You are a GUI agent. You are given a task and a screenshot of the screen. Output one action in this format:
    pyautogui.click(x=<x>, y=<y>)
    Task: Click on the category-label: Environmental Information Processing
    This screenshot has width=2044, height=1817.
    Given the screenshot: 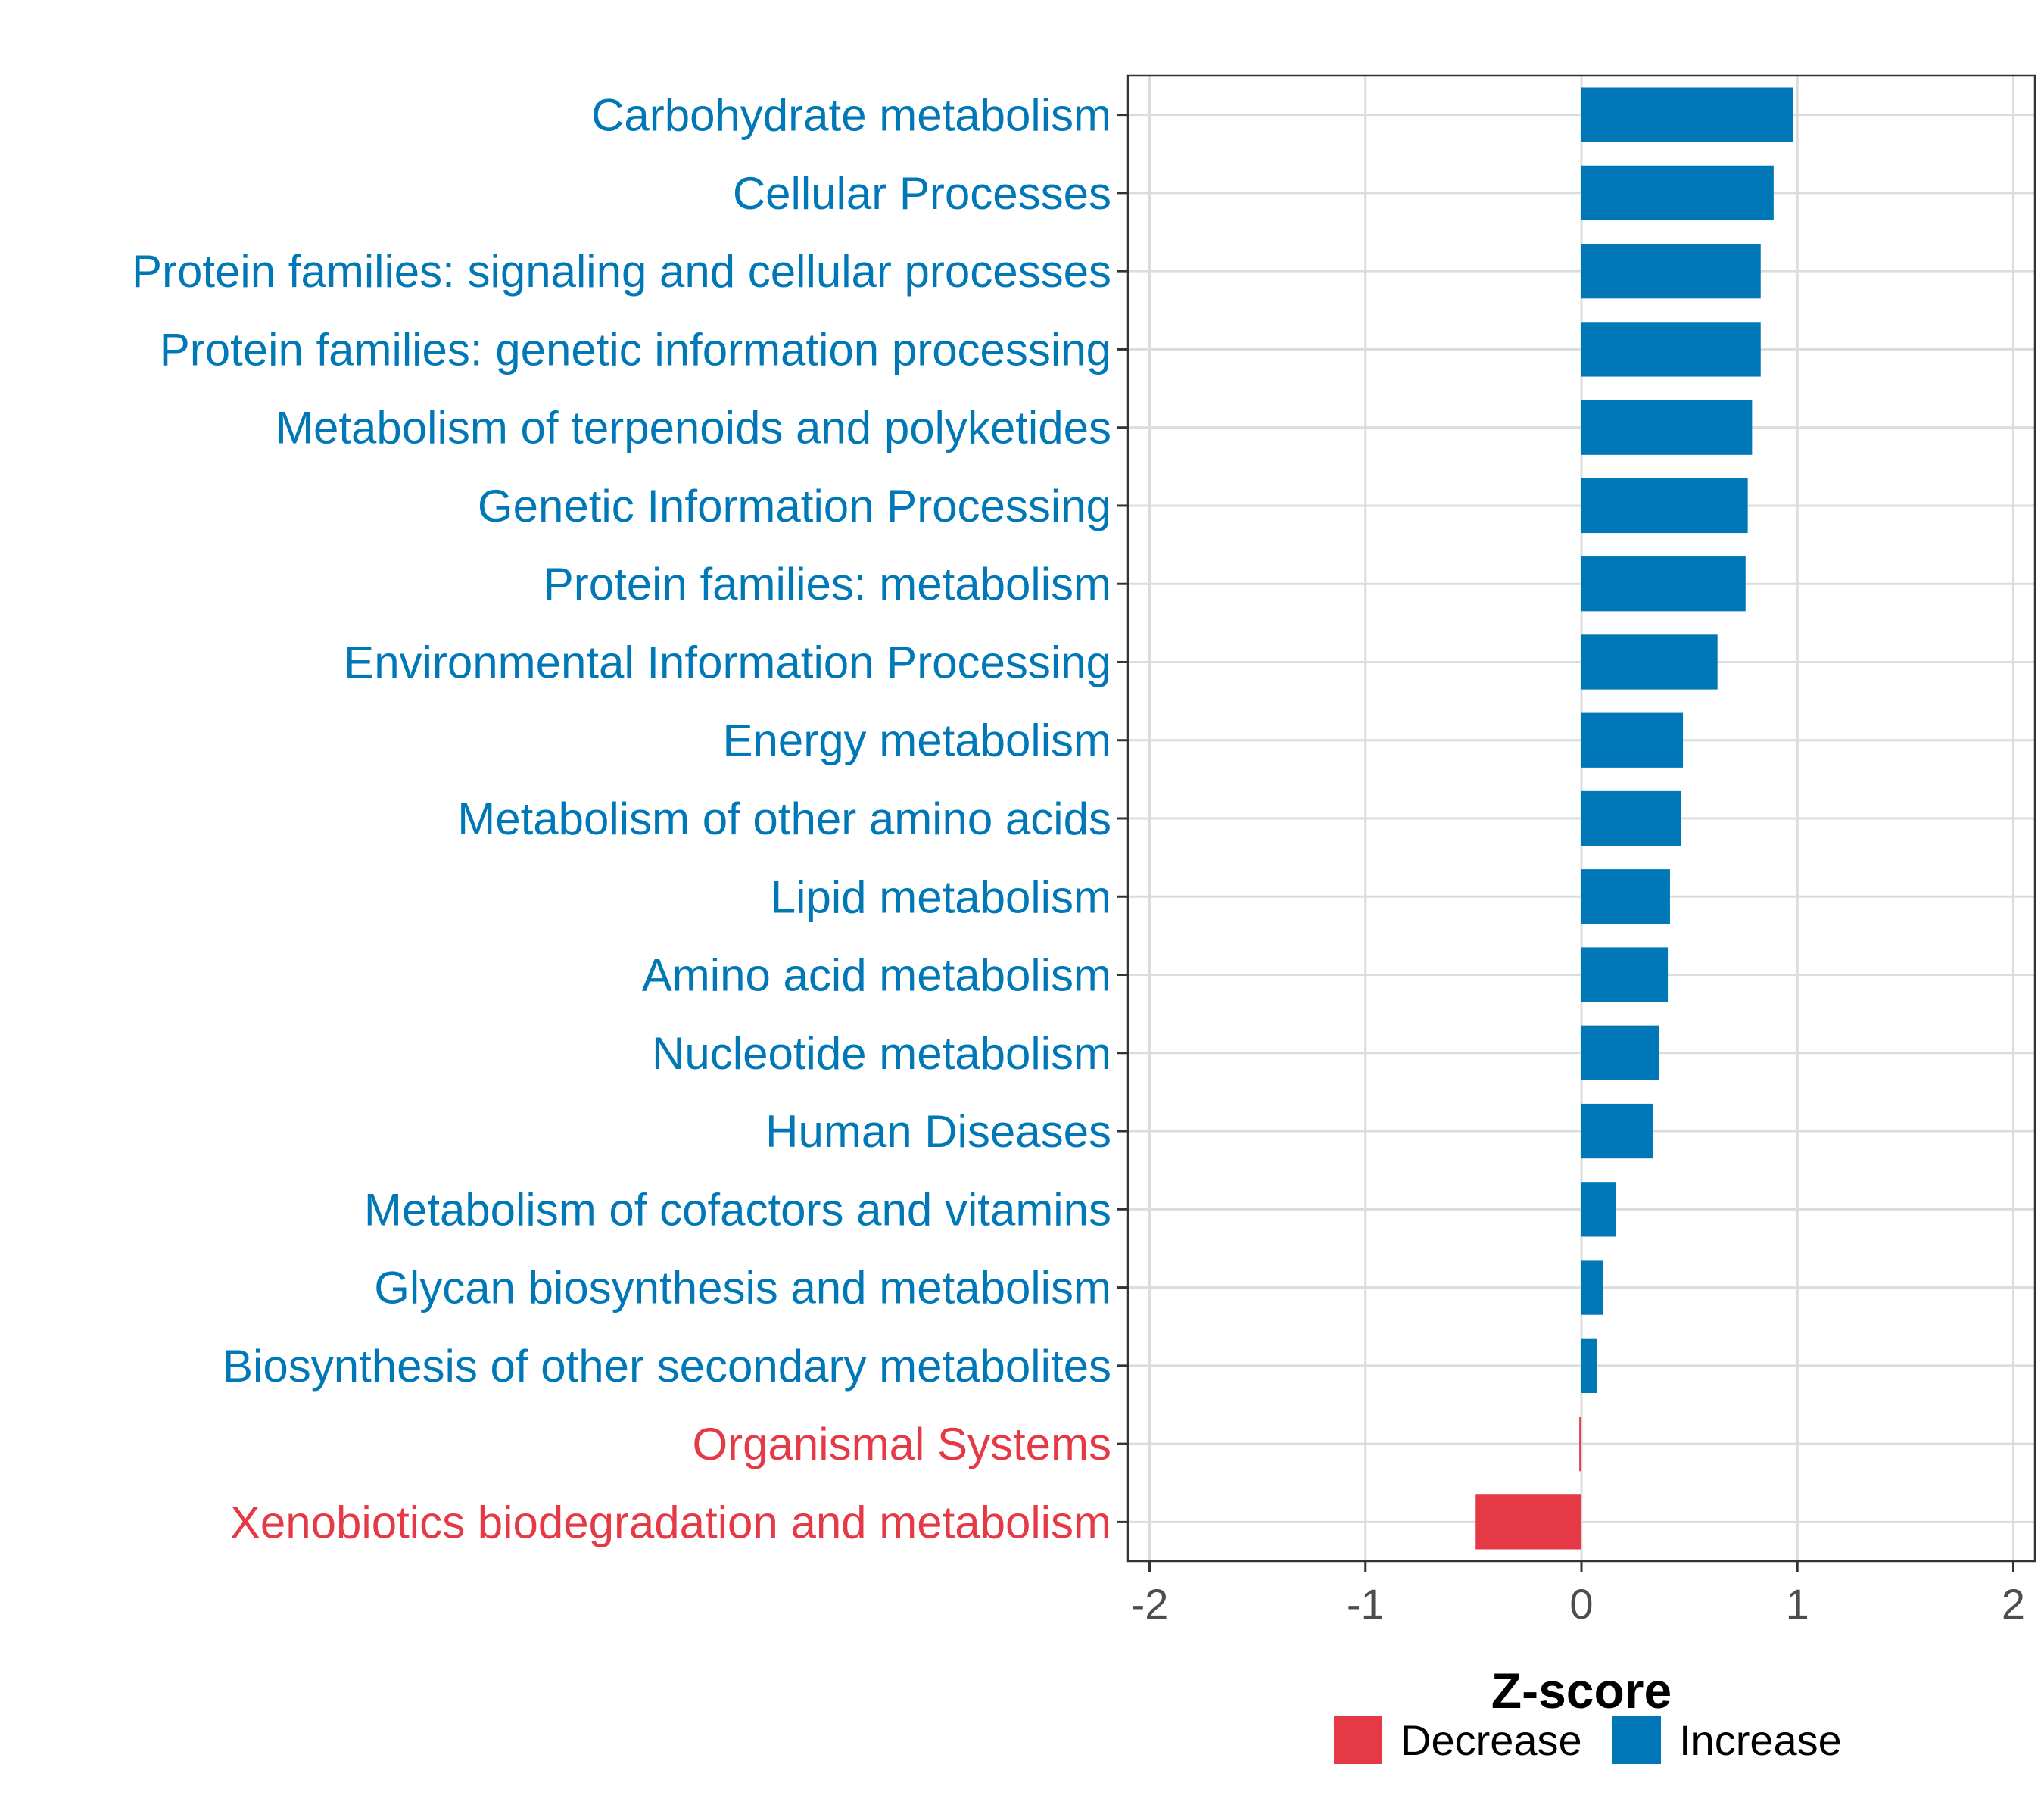 What is the action you would take?
    pyautogui.click(x=727, y=662)
    